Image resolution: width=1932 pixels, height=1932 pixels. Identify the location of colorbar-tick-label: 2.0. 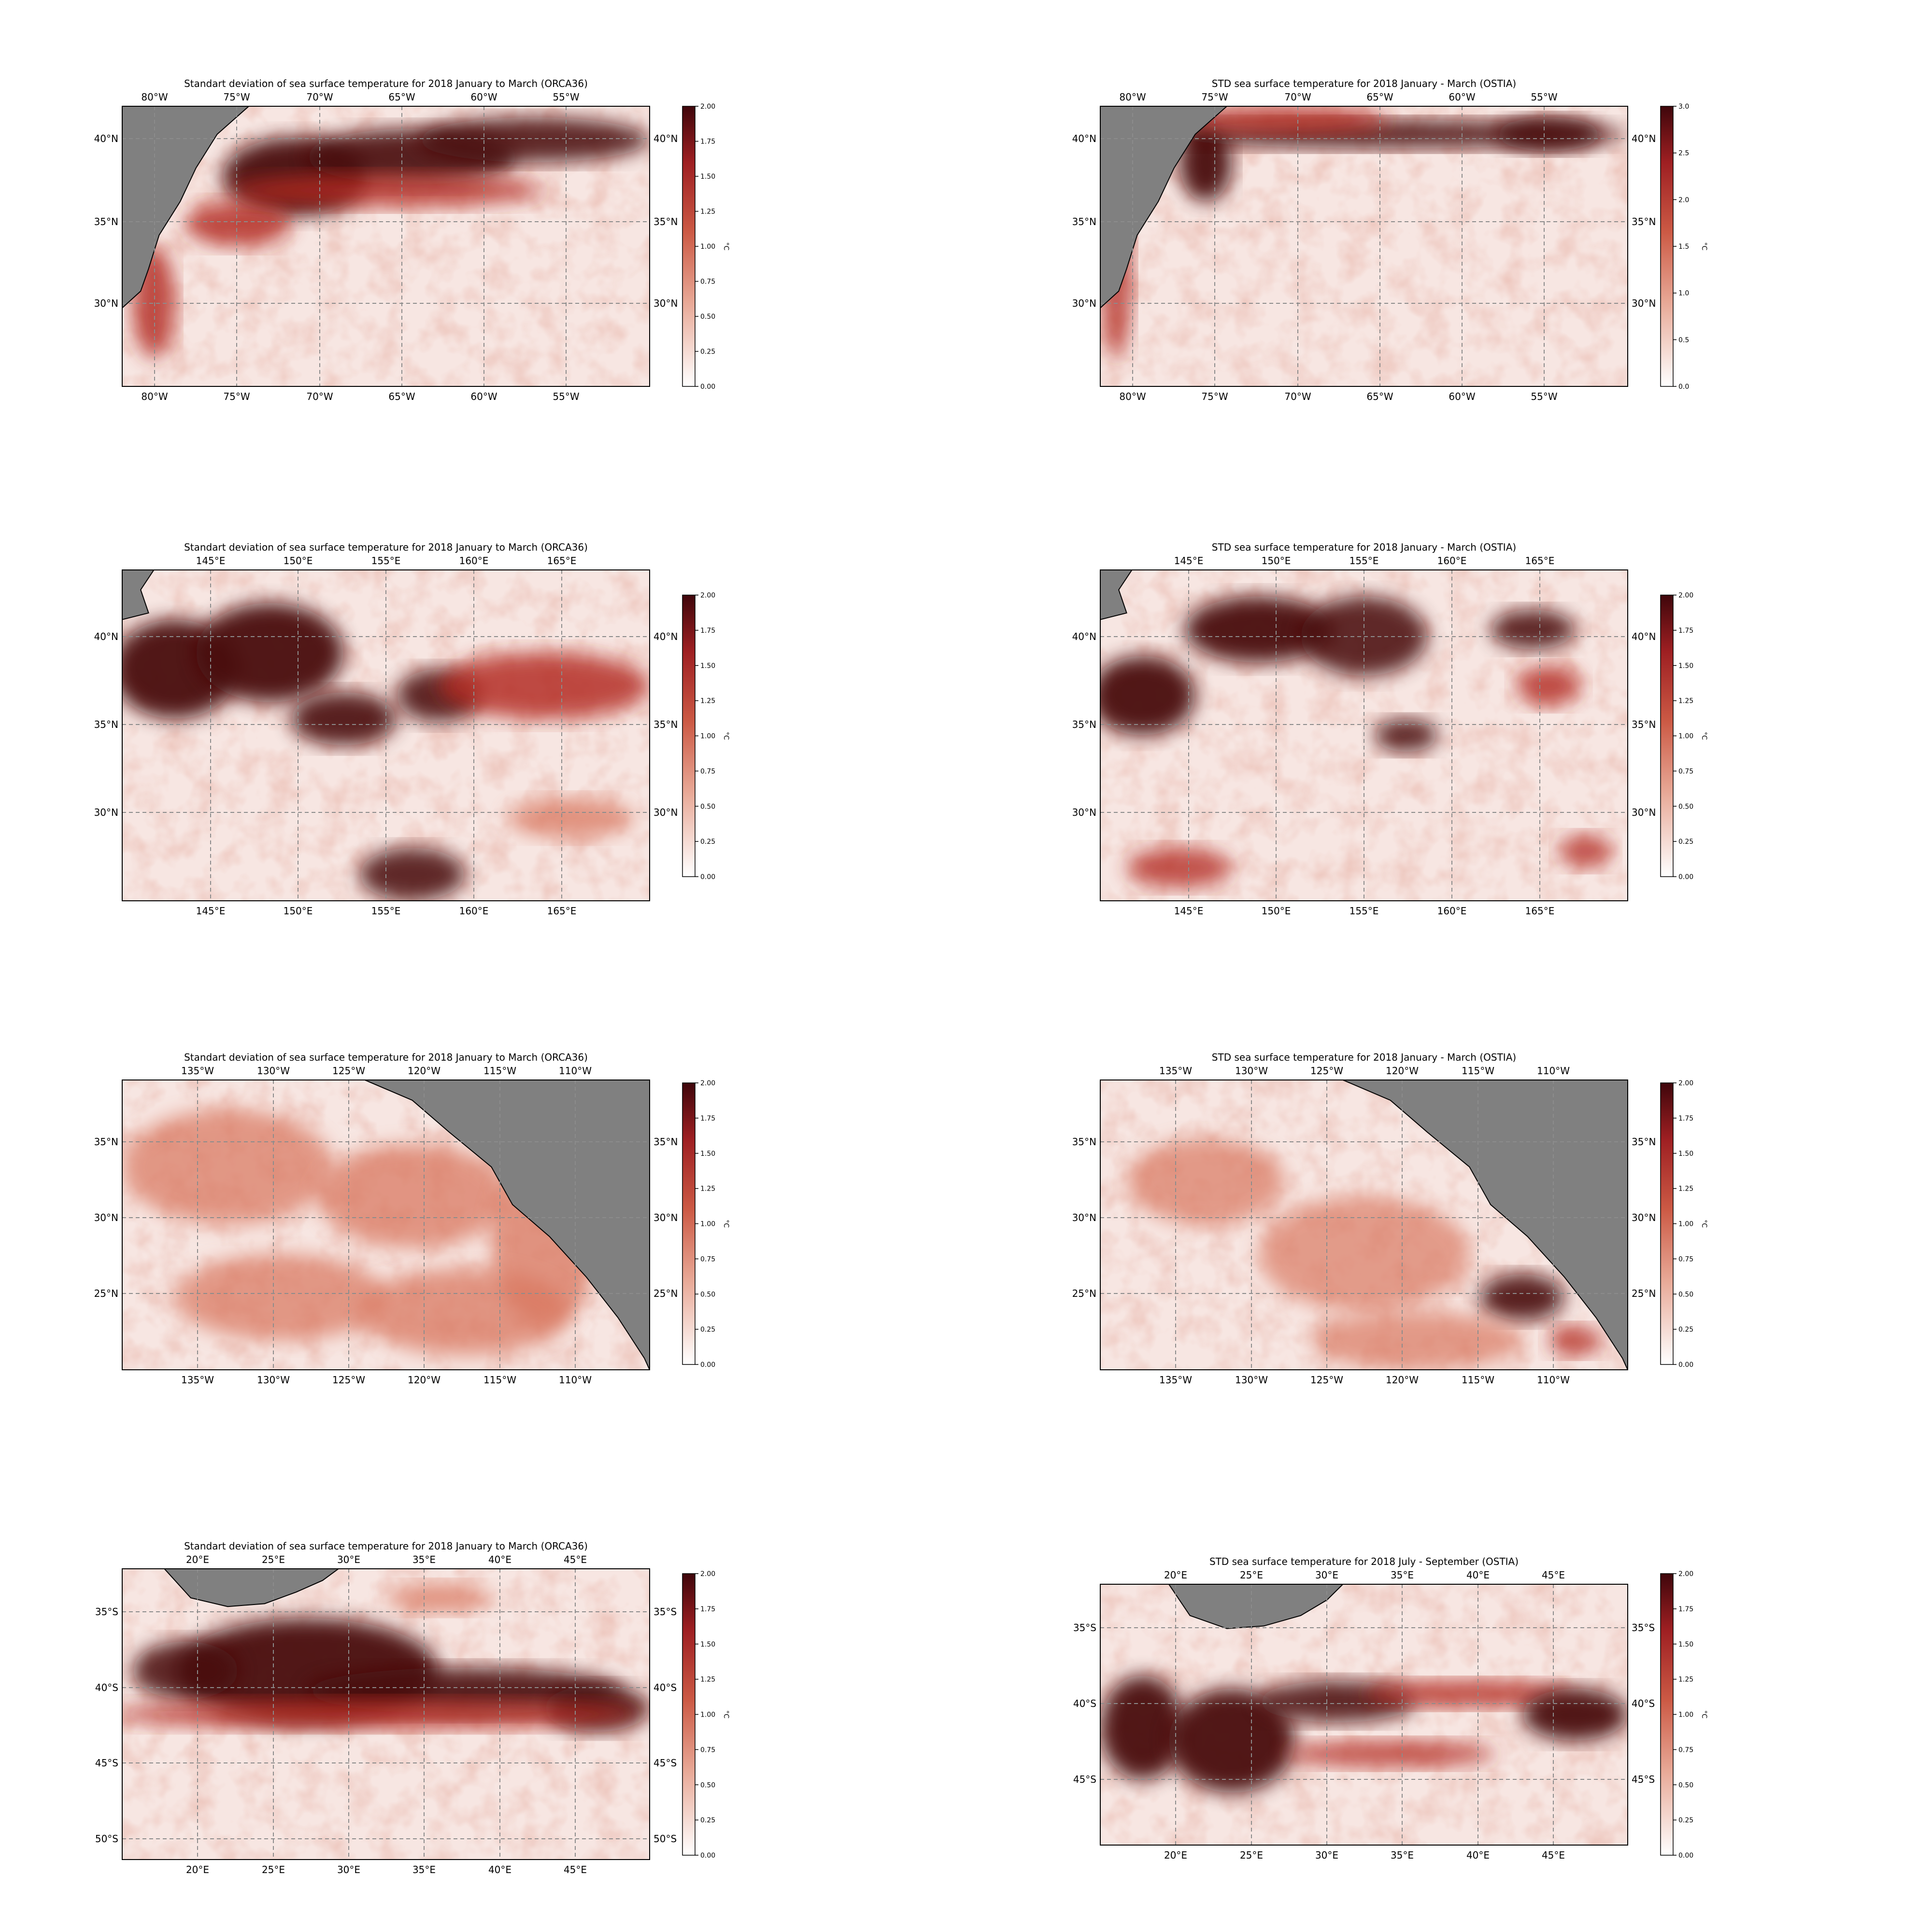
(1683, 200).